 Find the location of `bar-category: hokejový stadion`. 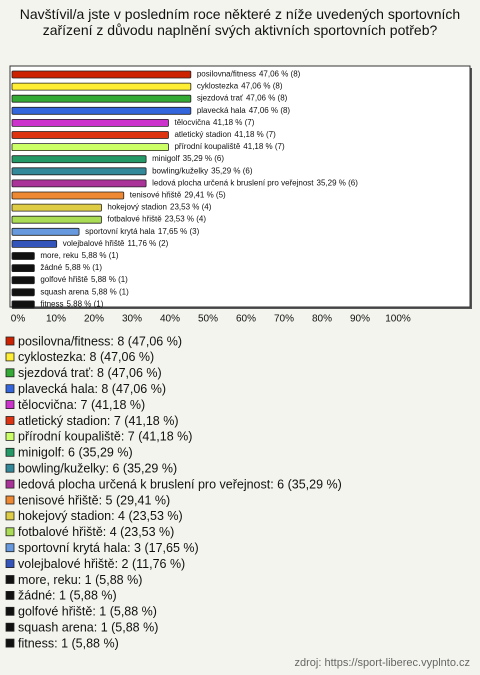

bar-category: hokejový stadion is located at coordinates (137, 207).